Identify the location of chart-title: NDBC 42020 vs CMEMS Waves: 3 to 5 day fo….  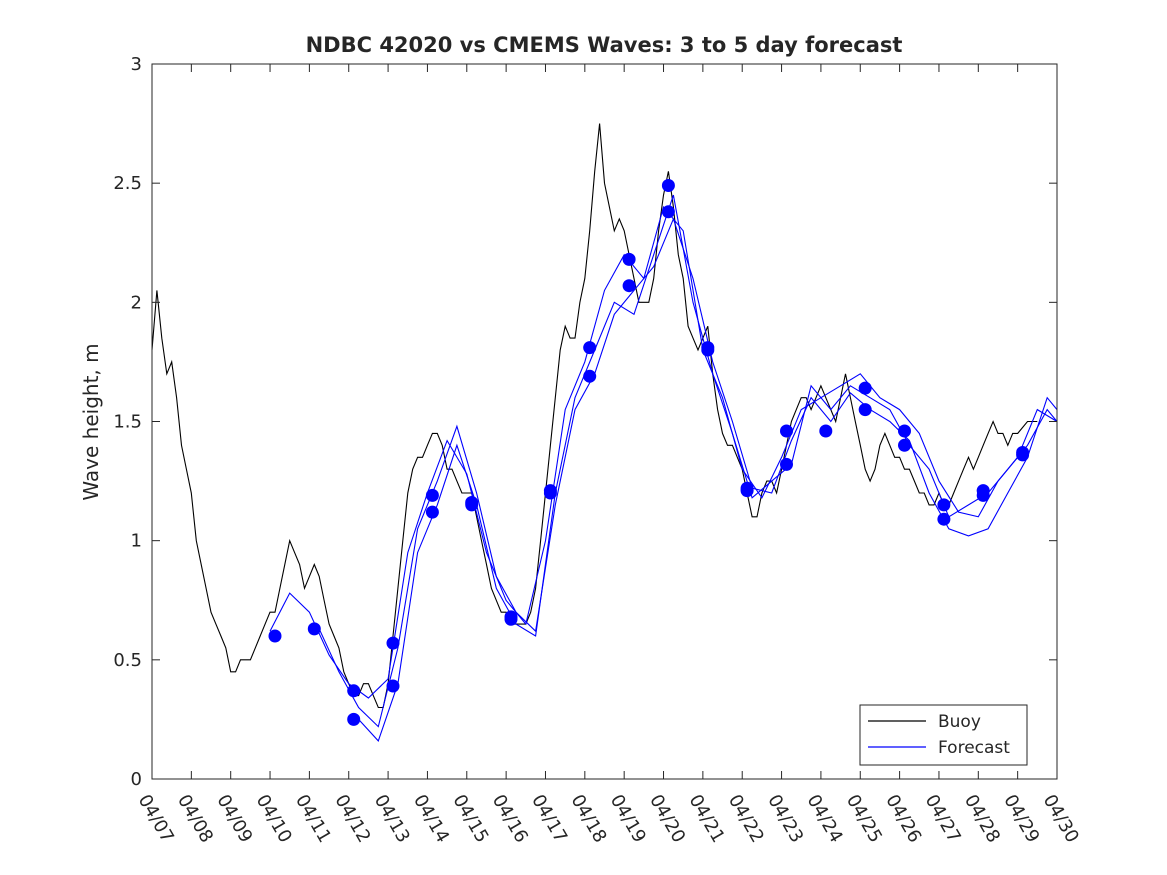
(604, 45).